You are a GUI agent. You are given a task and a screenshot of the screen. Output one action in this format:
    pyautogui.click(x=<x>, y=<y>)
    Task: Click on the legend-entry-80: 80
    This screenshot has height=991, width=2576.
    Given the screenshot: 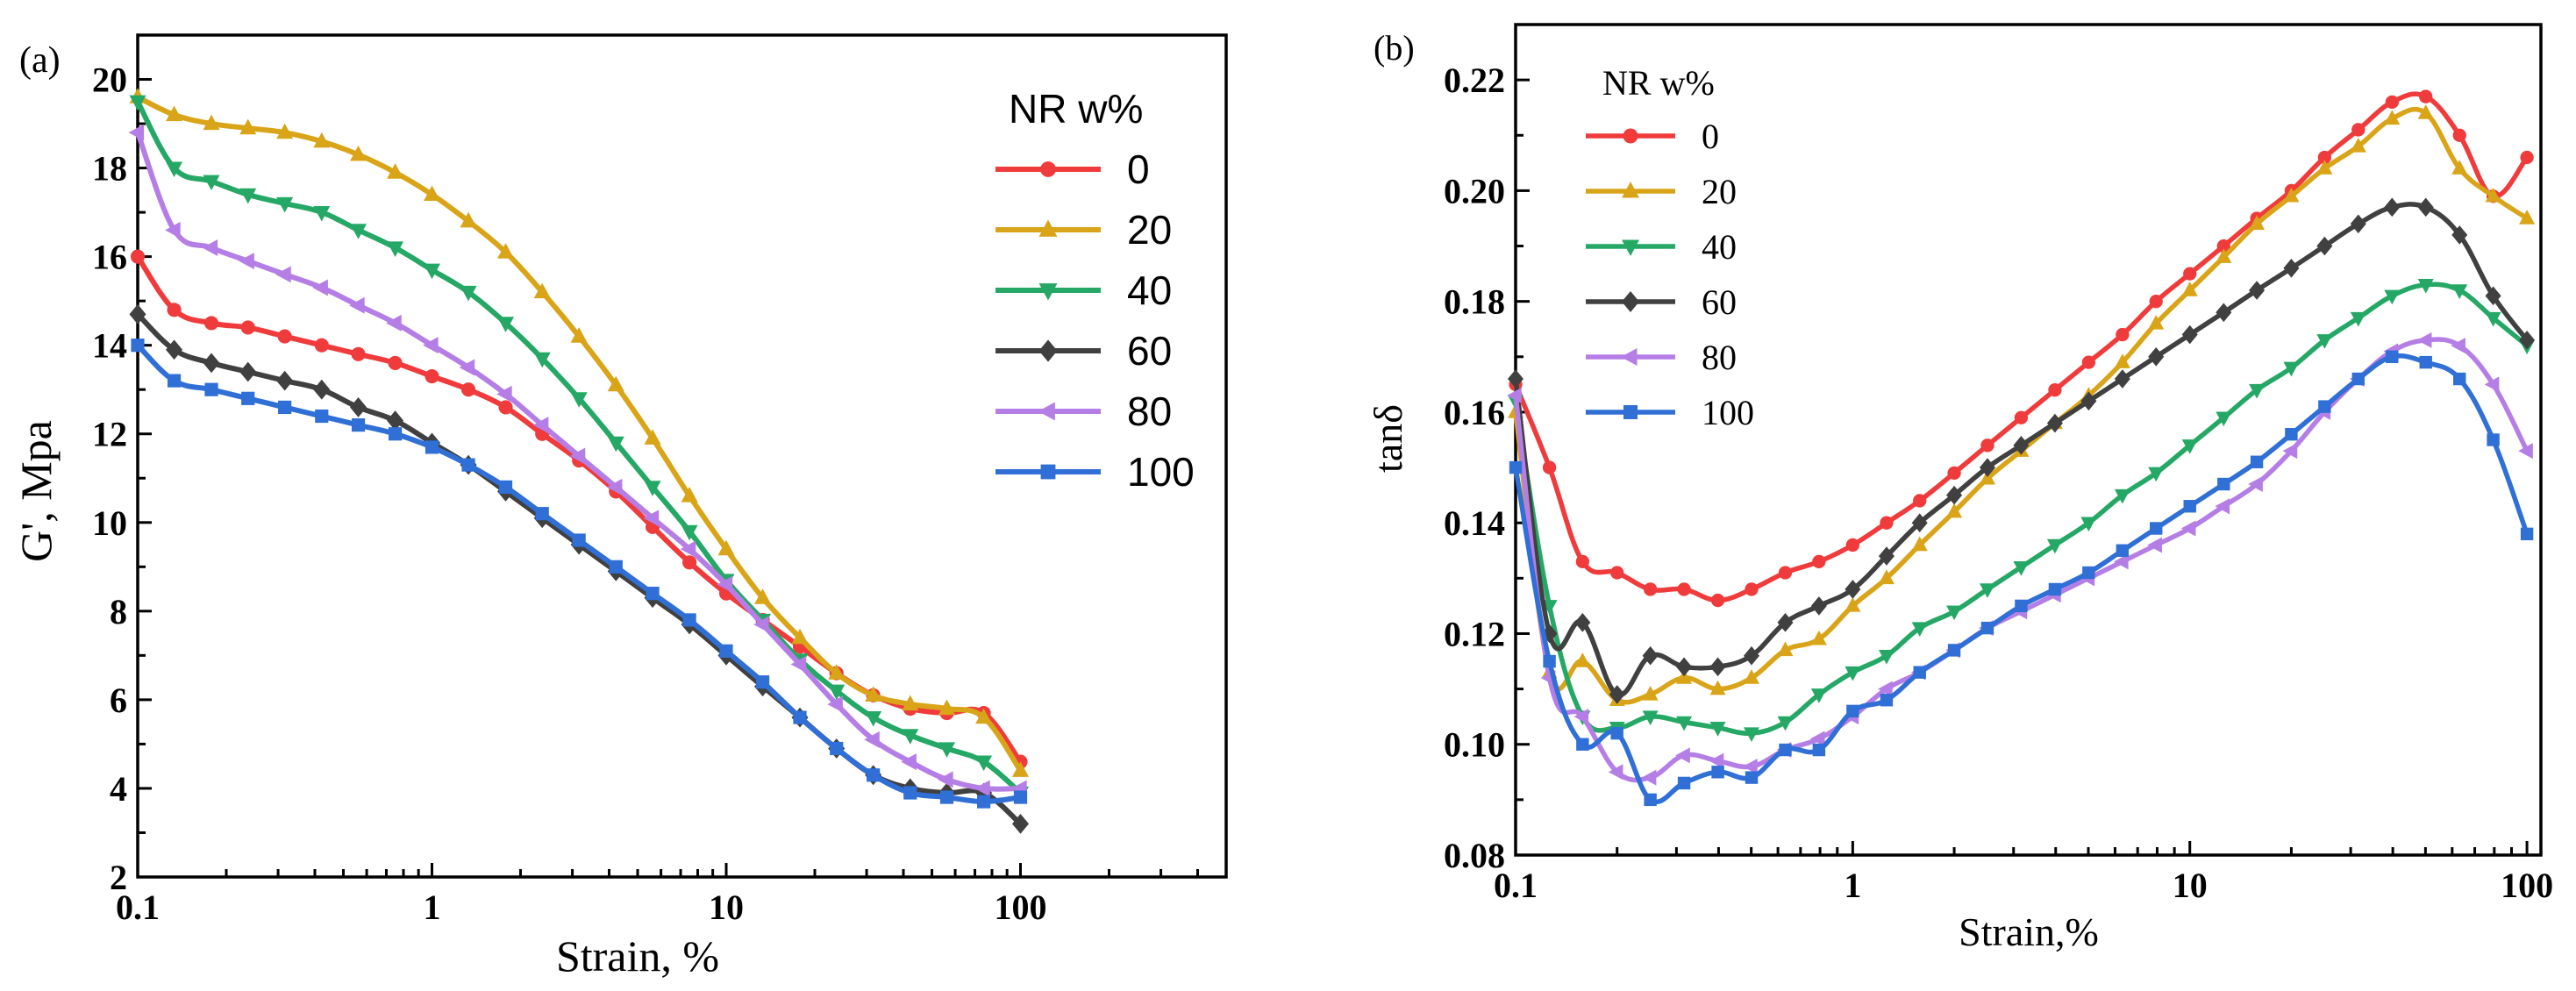 What is the action you would take?
    pyautogui.click(x=1662, y=358)
    